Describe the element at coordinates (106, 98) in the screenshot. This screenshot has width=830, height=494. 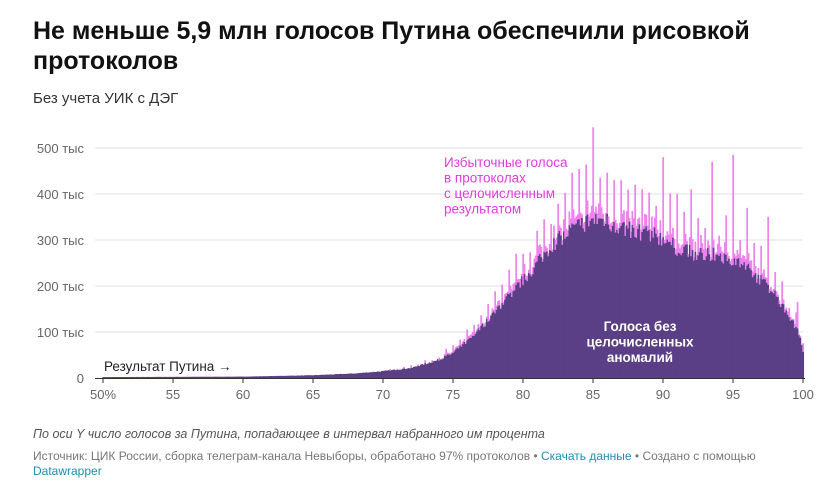
I see `chart-subtitle: Без учета УИК с ДЭГ` at that location.